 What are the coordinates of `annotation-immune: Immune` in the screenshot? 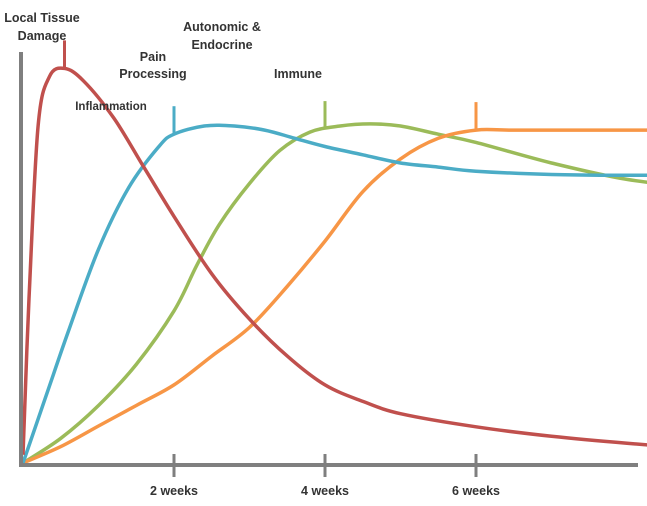 It's located at (298, 74).